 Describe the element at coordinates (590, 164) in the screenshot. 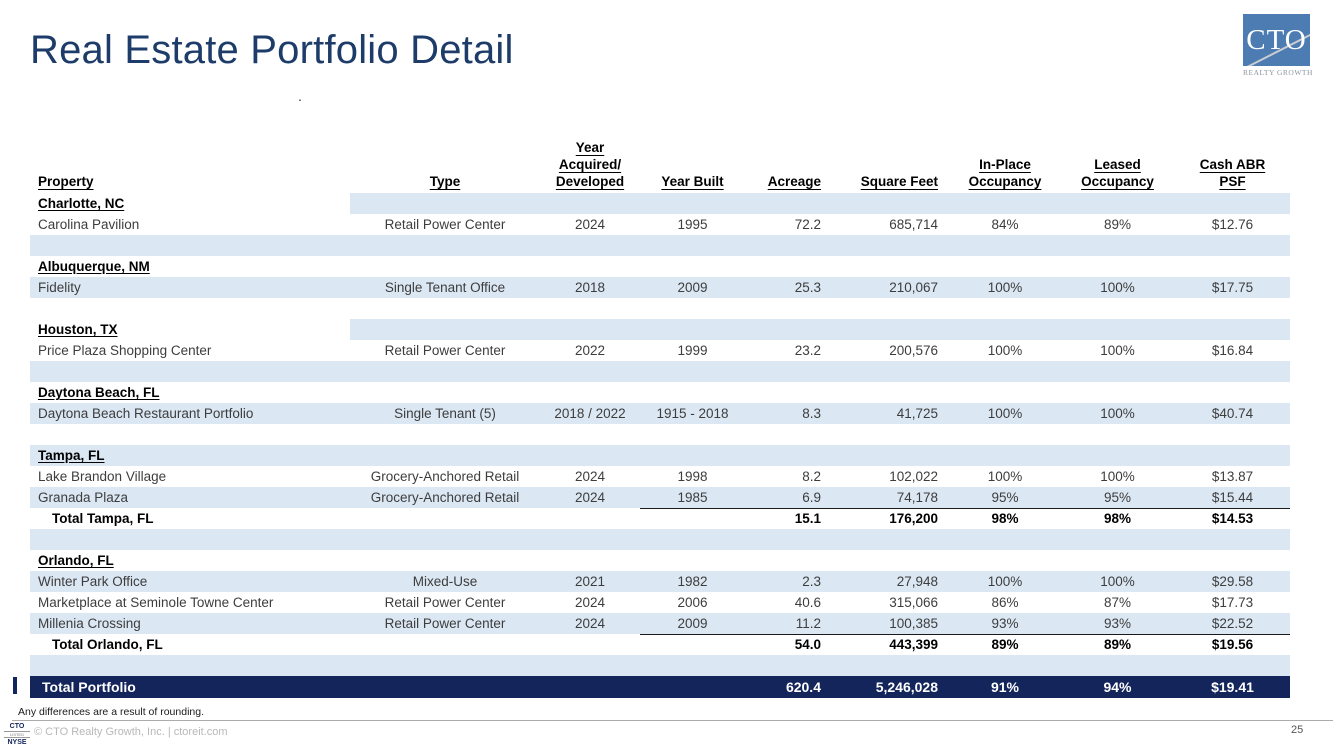

I see `column-header-year-acquired: Year Acquired/ Developed` at that location.